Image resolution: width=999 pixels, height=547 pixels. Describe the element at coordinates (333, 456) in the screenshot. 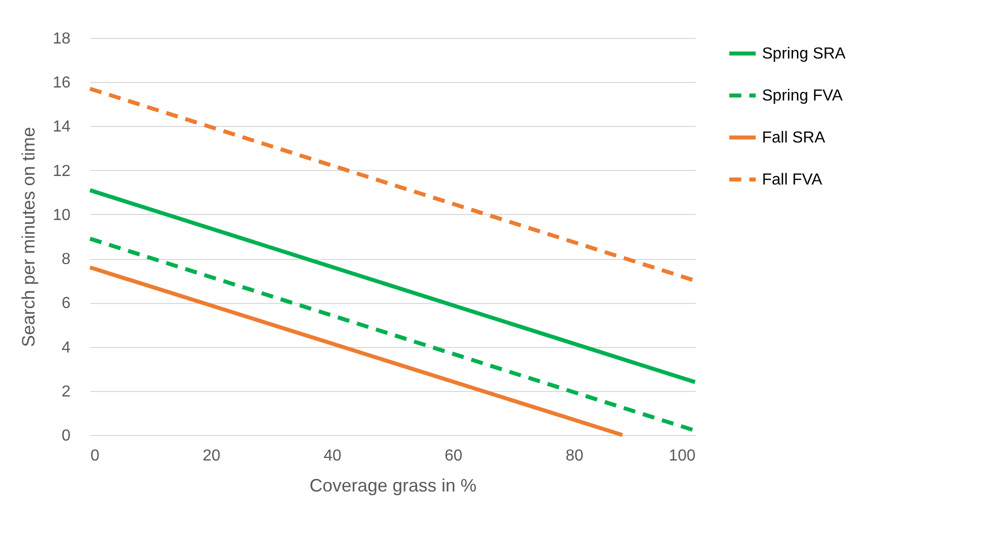

I see `x-tick-label: 40` at that location.